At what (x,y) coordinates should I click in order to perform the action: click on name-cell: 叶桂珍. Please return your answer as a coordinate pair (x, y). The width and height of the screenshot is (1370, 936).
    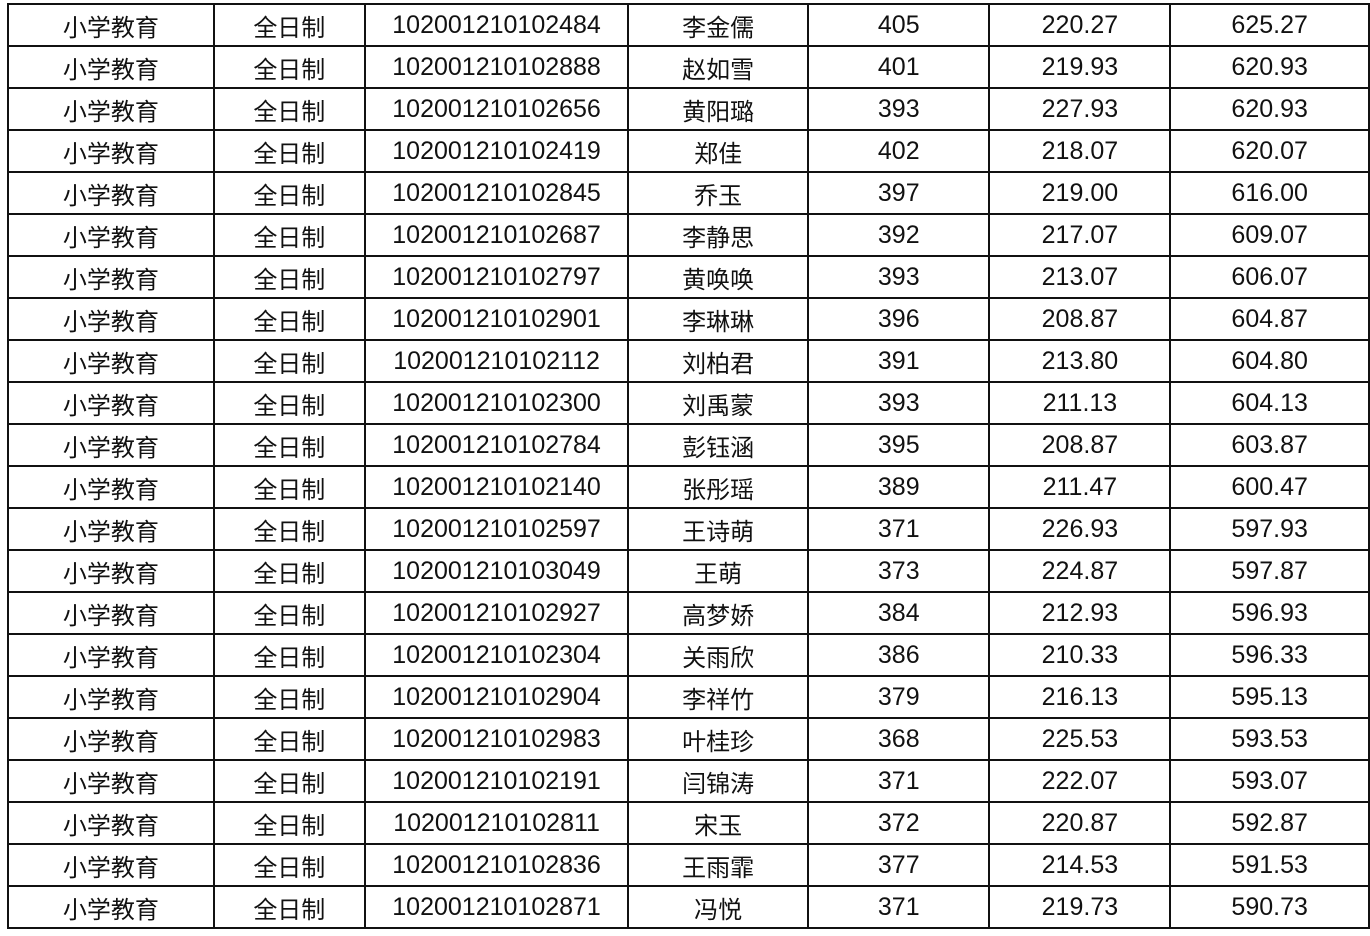
    Looking at the image, I should click on (718, 739).